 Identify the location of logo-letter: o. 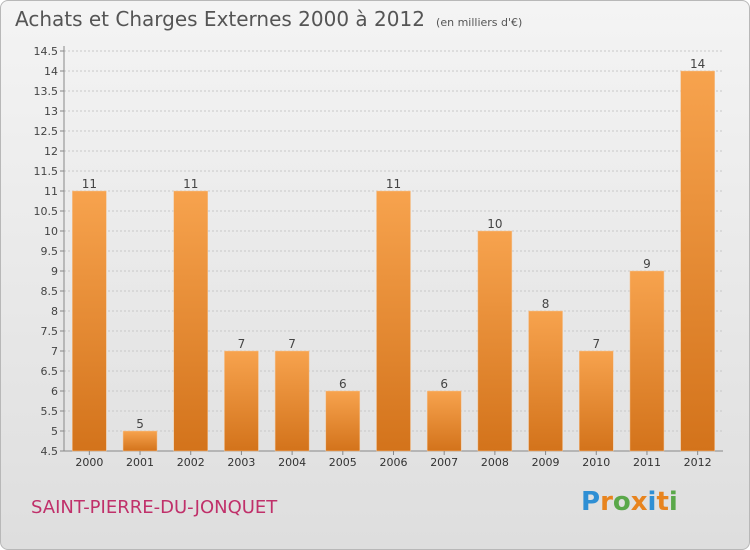
(621, 502).